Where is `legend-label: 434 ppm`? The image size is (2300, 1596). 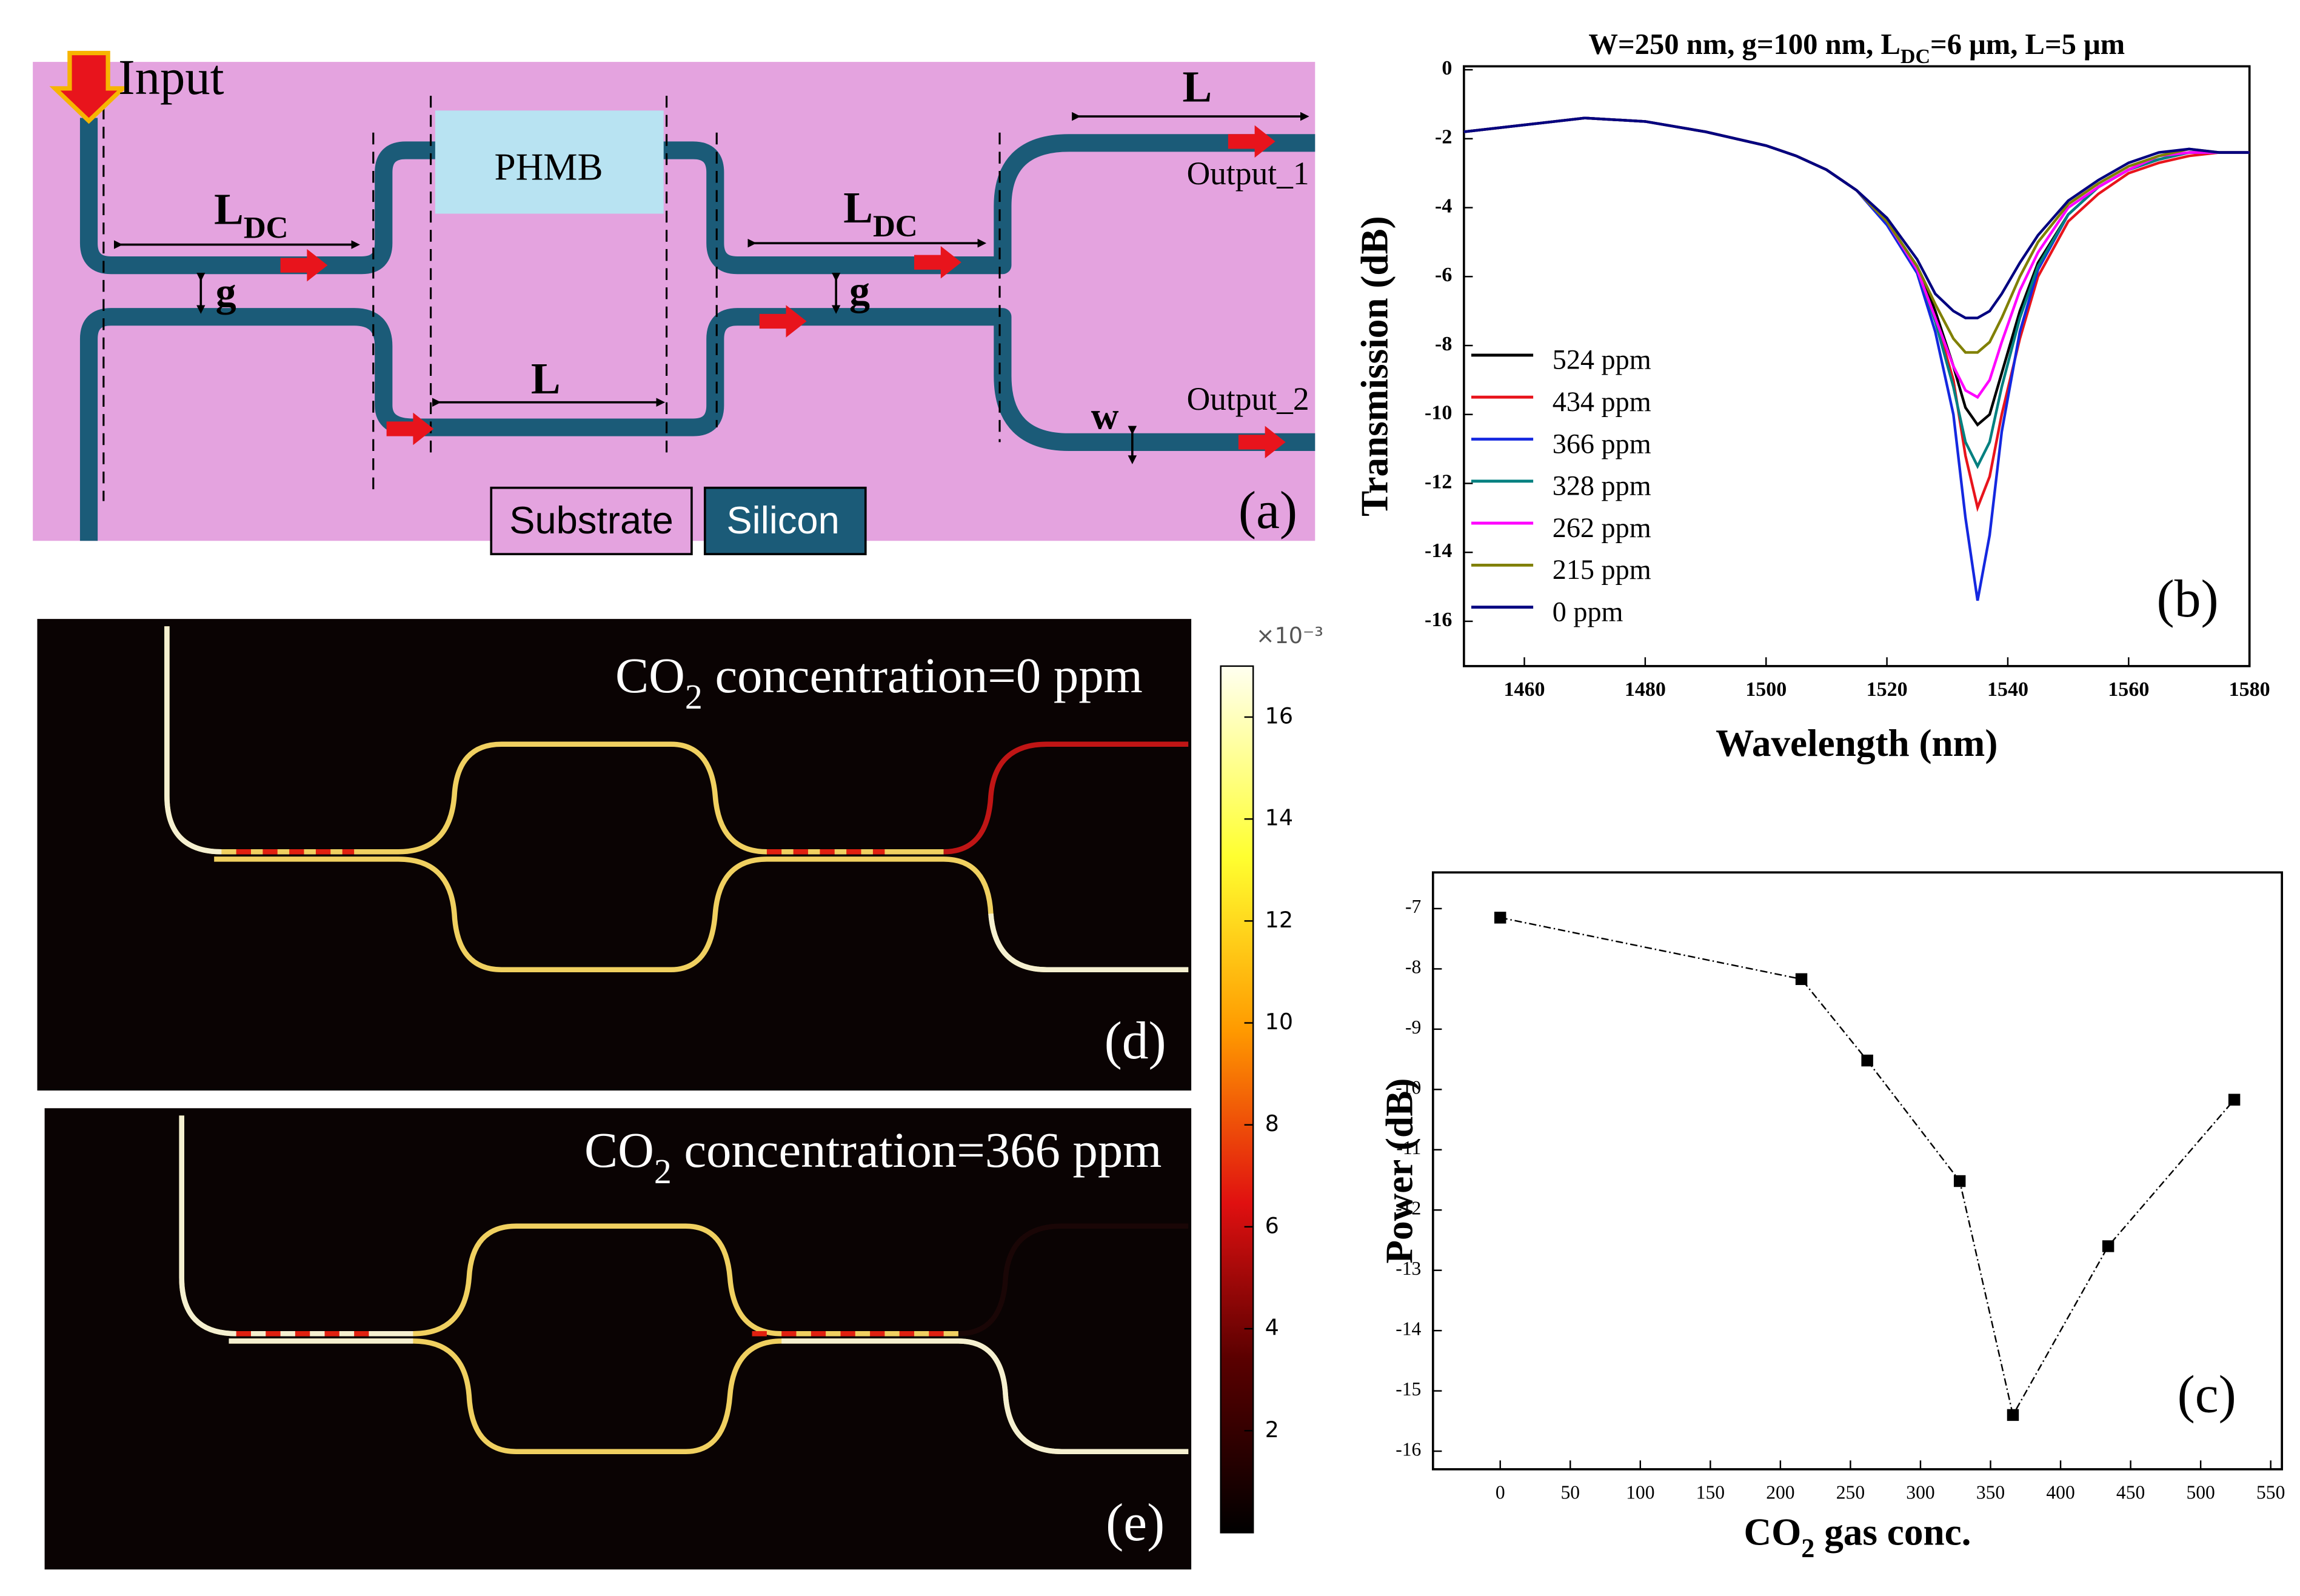
legend-label: 434 ppm is located at coordinates (1602, 401).